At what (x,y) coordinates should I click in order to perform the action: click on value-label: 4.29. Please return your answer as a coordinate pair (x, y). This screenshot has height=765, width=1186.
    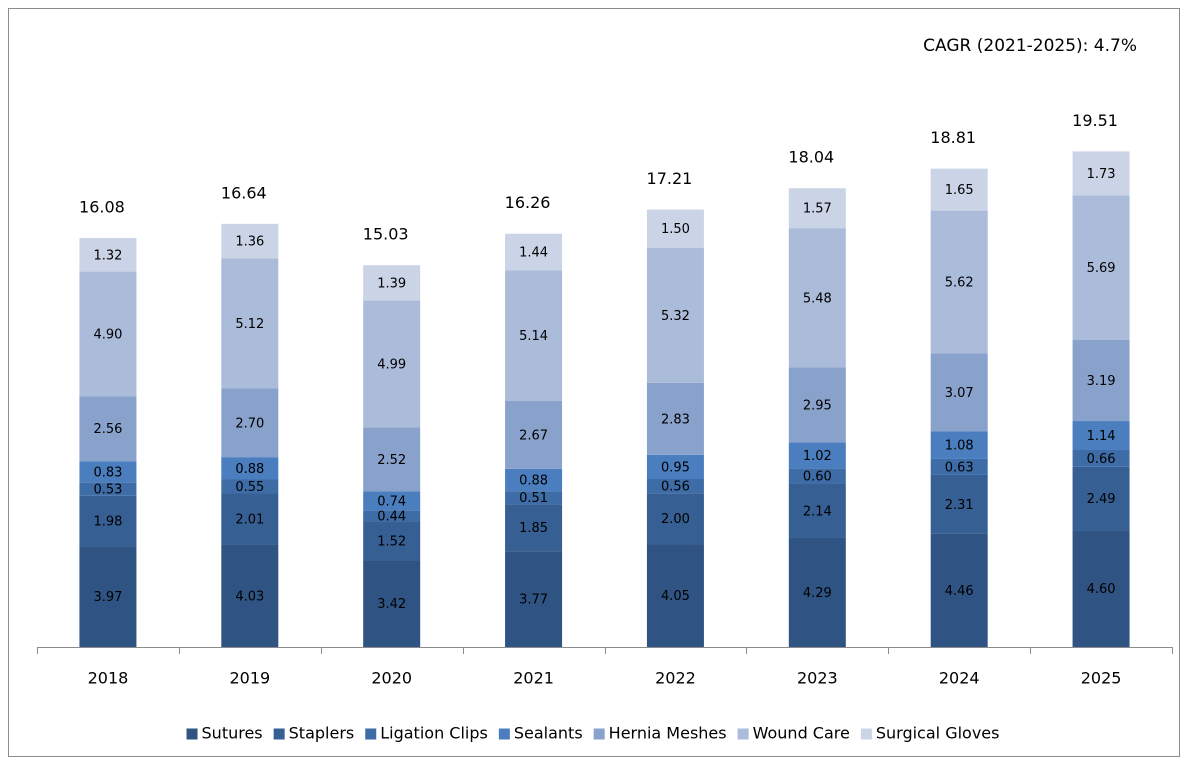
    Looking at the image, I should click on (817, 593).